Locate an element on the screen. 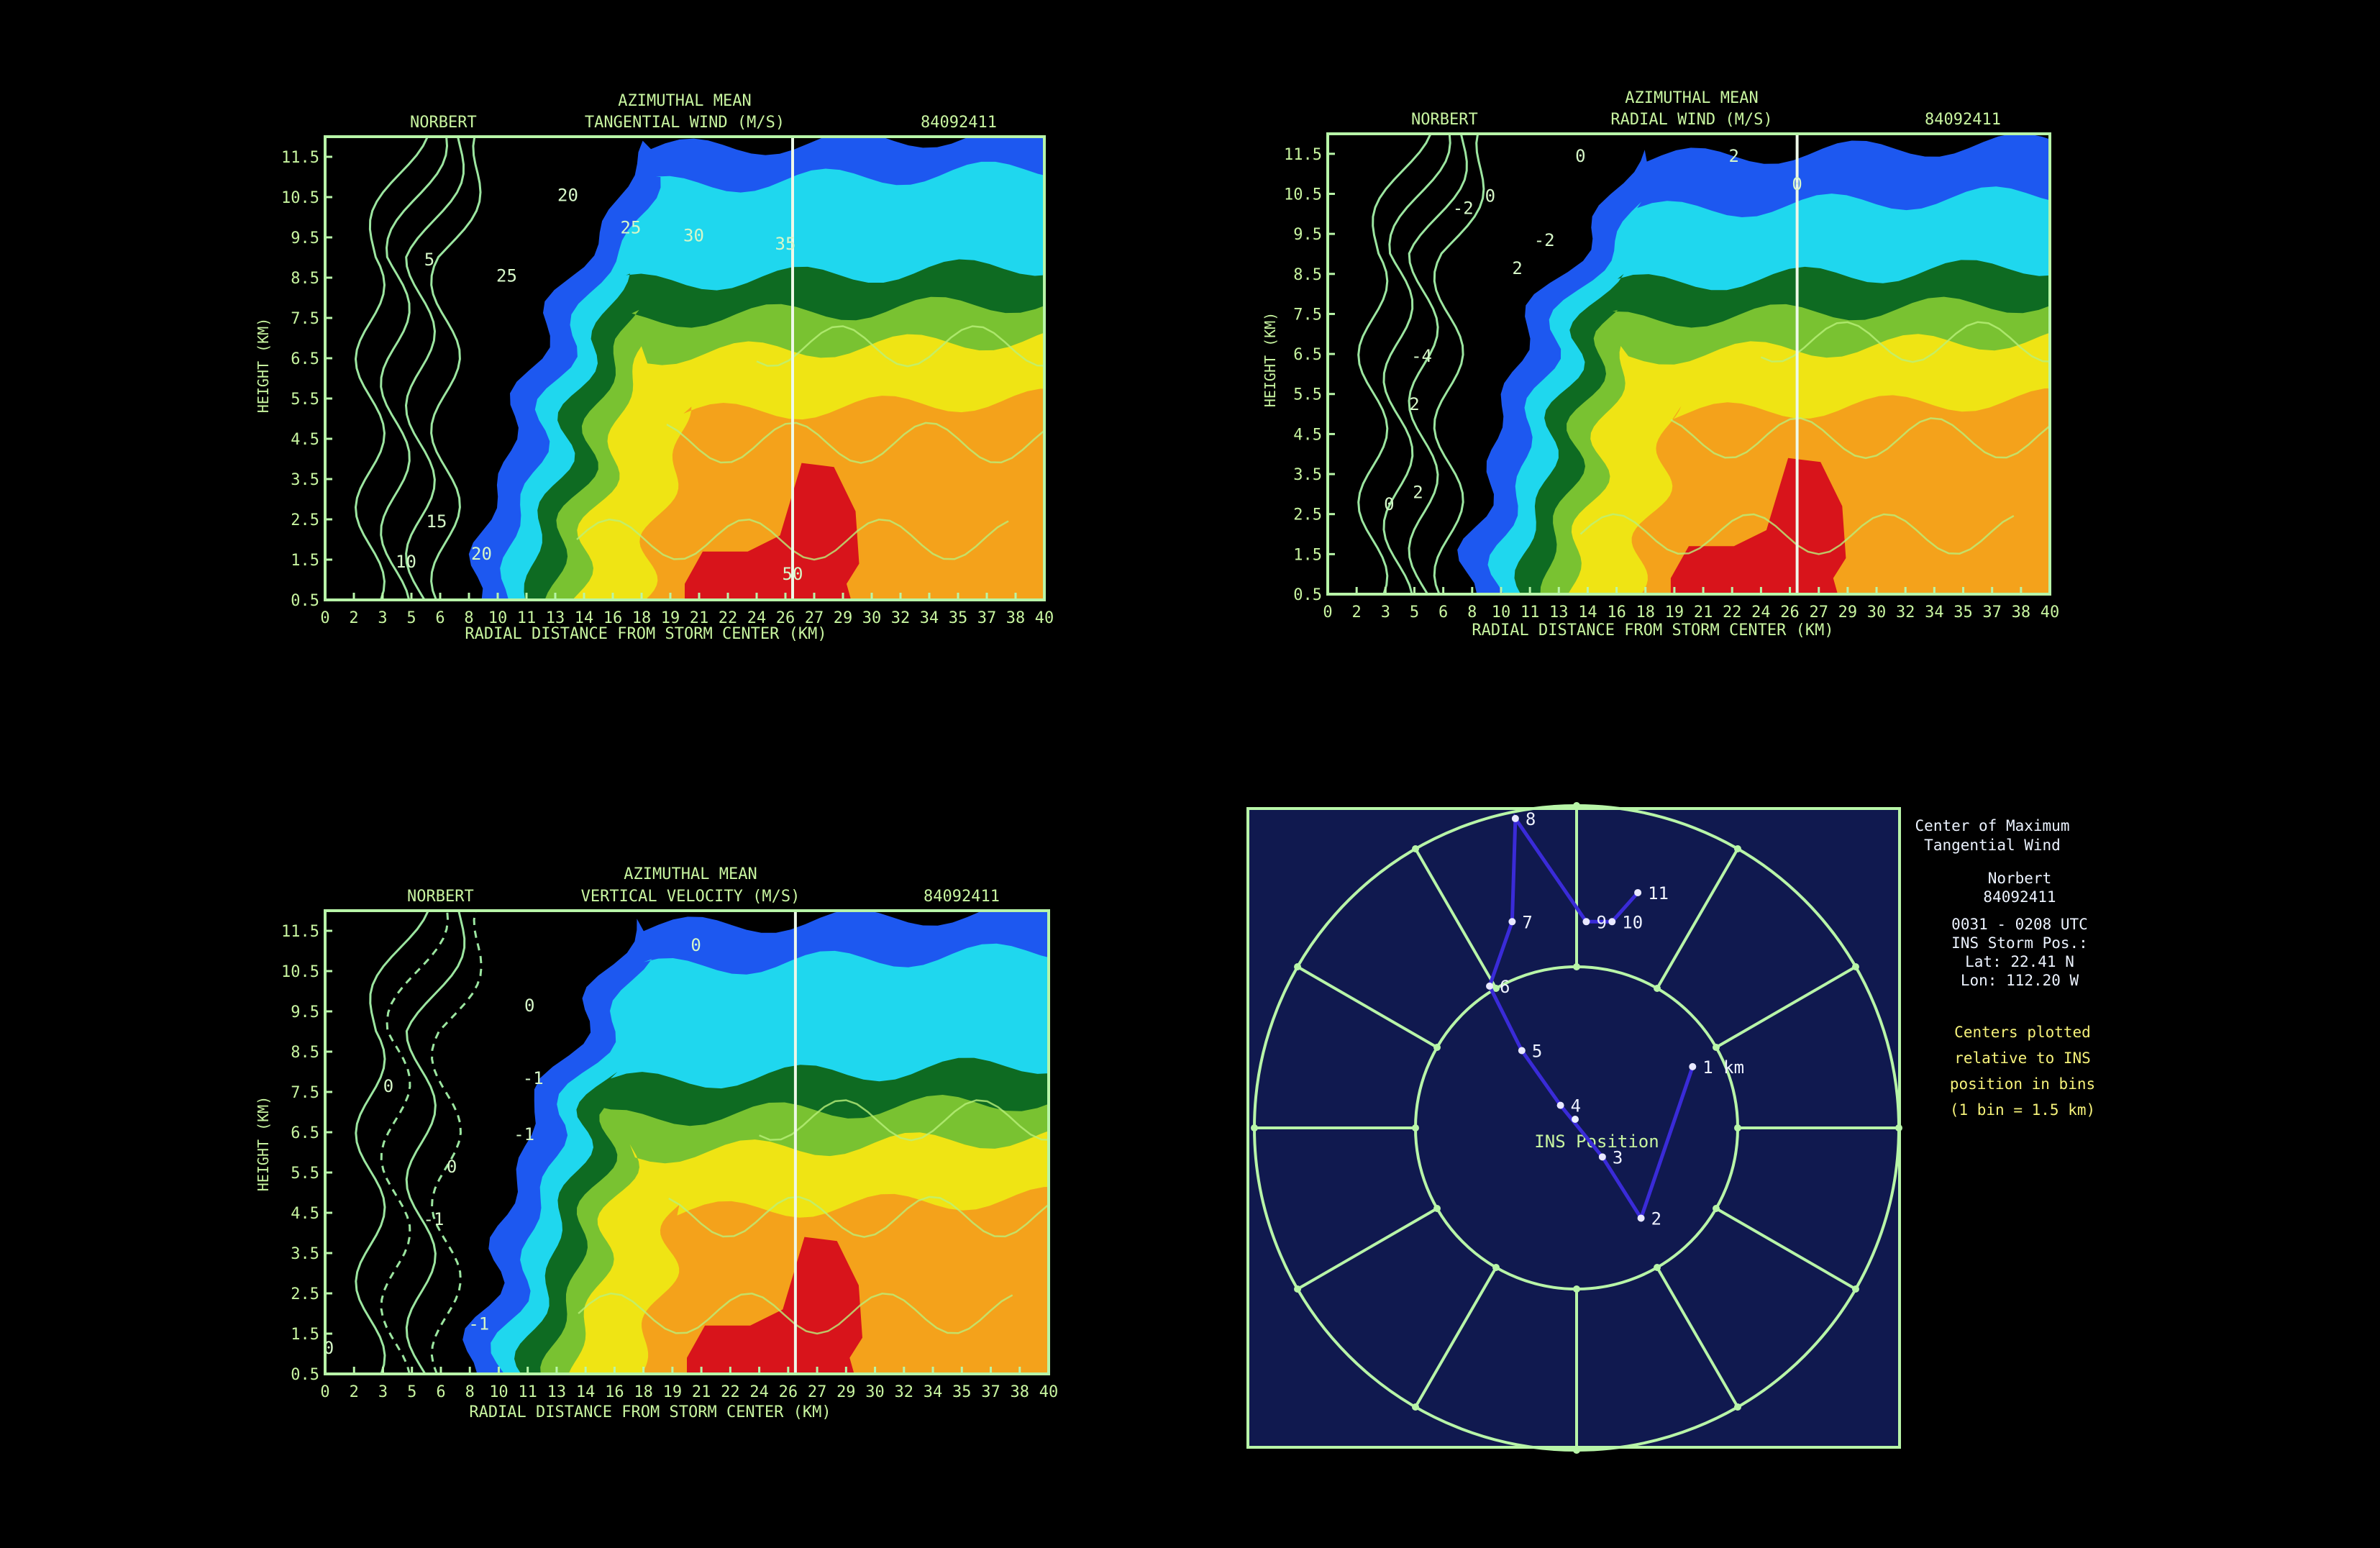  contour-label: -4 is located at coordinates (1421, 356).